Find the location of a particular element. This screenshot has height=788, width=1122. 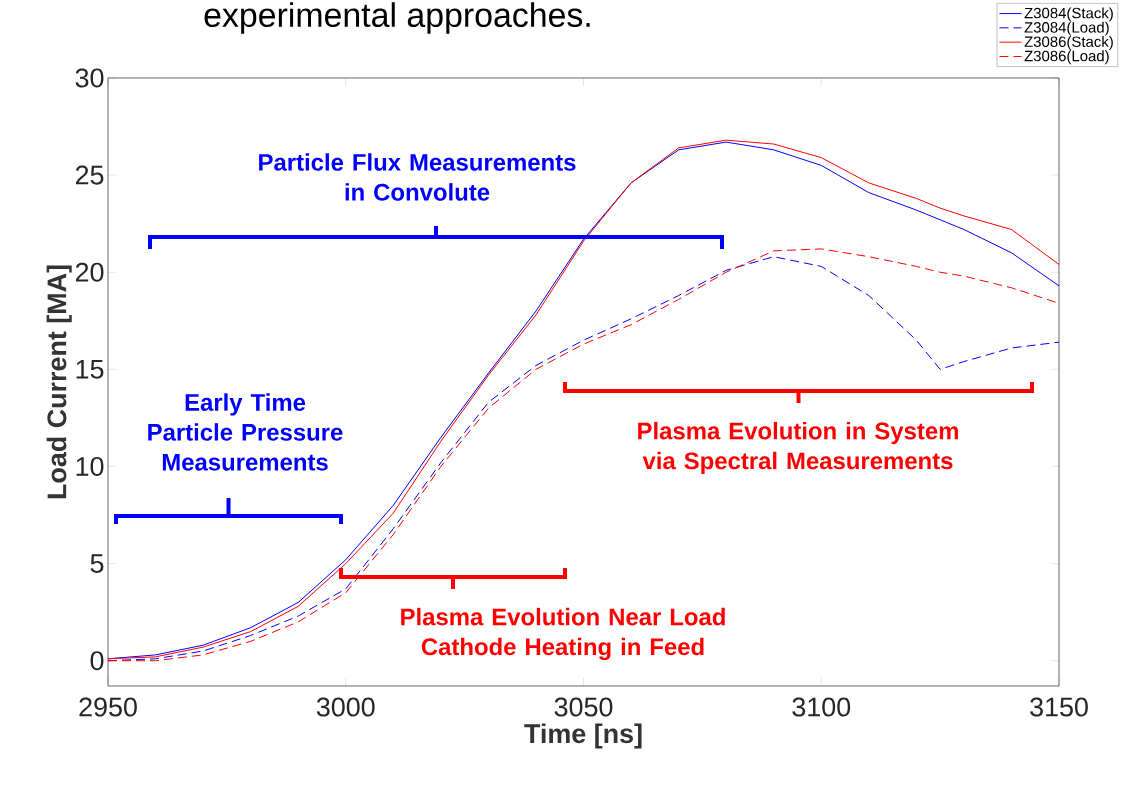

annotation: Plasma Evolution Near Load Cathode Heating in Feed is located at coordinates (563, 634).